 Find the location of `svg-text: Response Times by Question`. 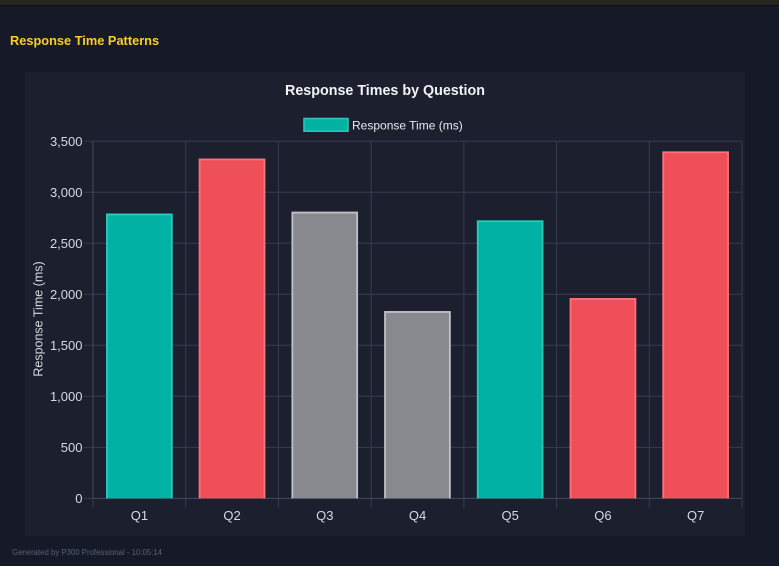

svg-text: Response Times by Question is located at coordinates (385, 91).